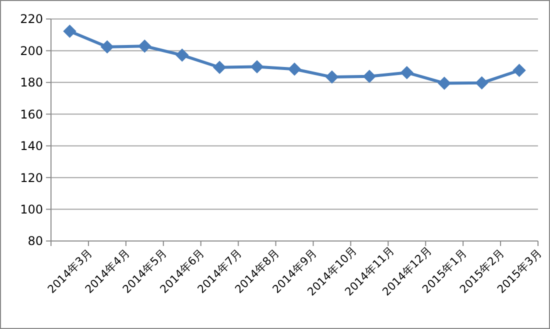  What do you see at coordinates (31, 177) in the screenshot?
I see `y-tick-label: 120` at bounding box center [31, 177].